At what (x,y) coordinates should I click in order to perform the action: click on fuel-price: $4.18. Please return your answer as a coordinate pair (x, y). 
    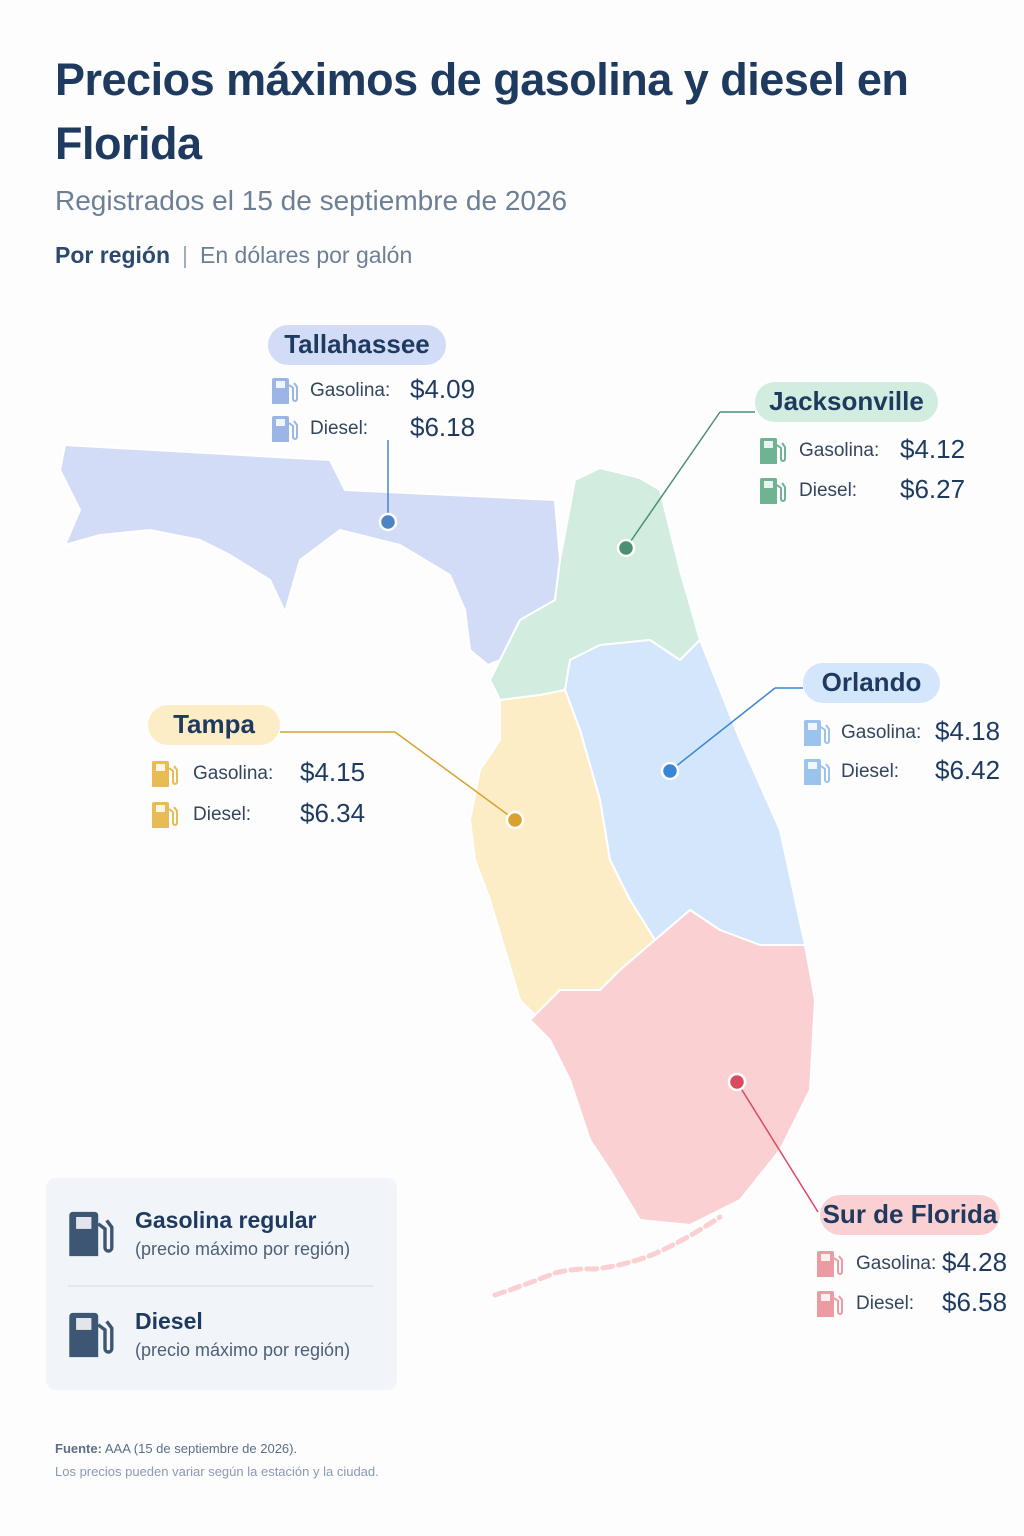
    Looking at the image, I should click on (967, 731).